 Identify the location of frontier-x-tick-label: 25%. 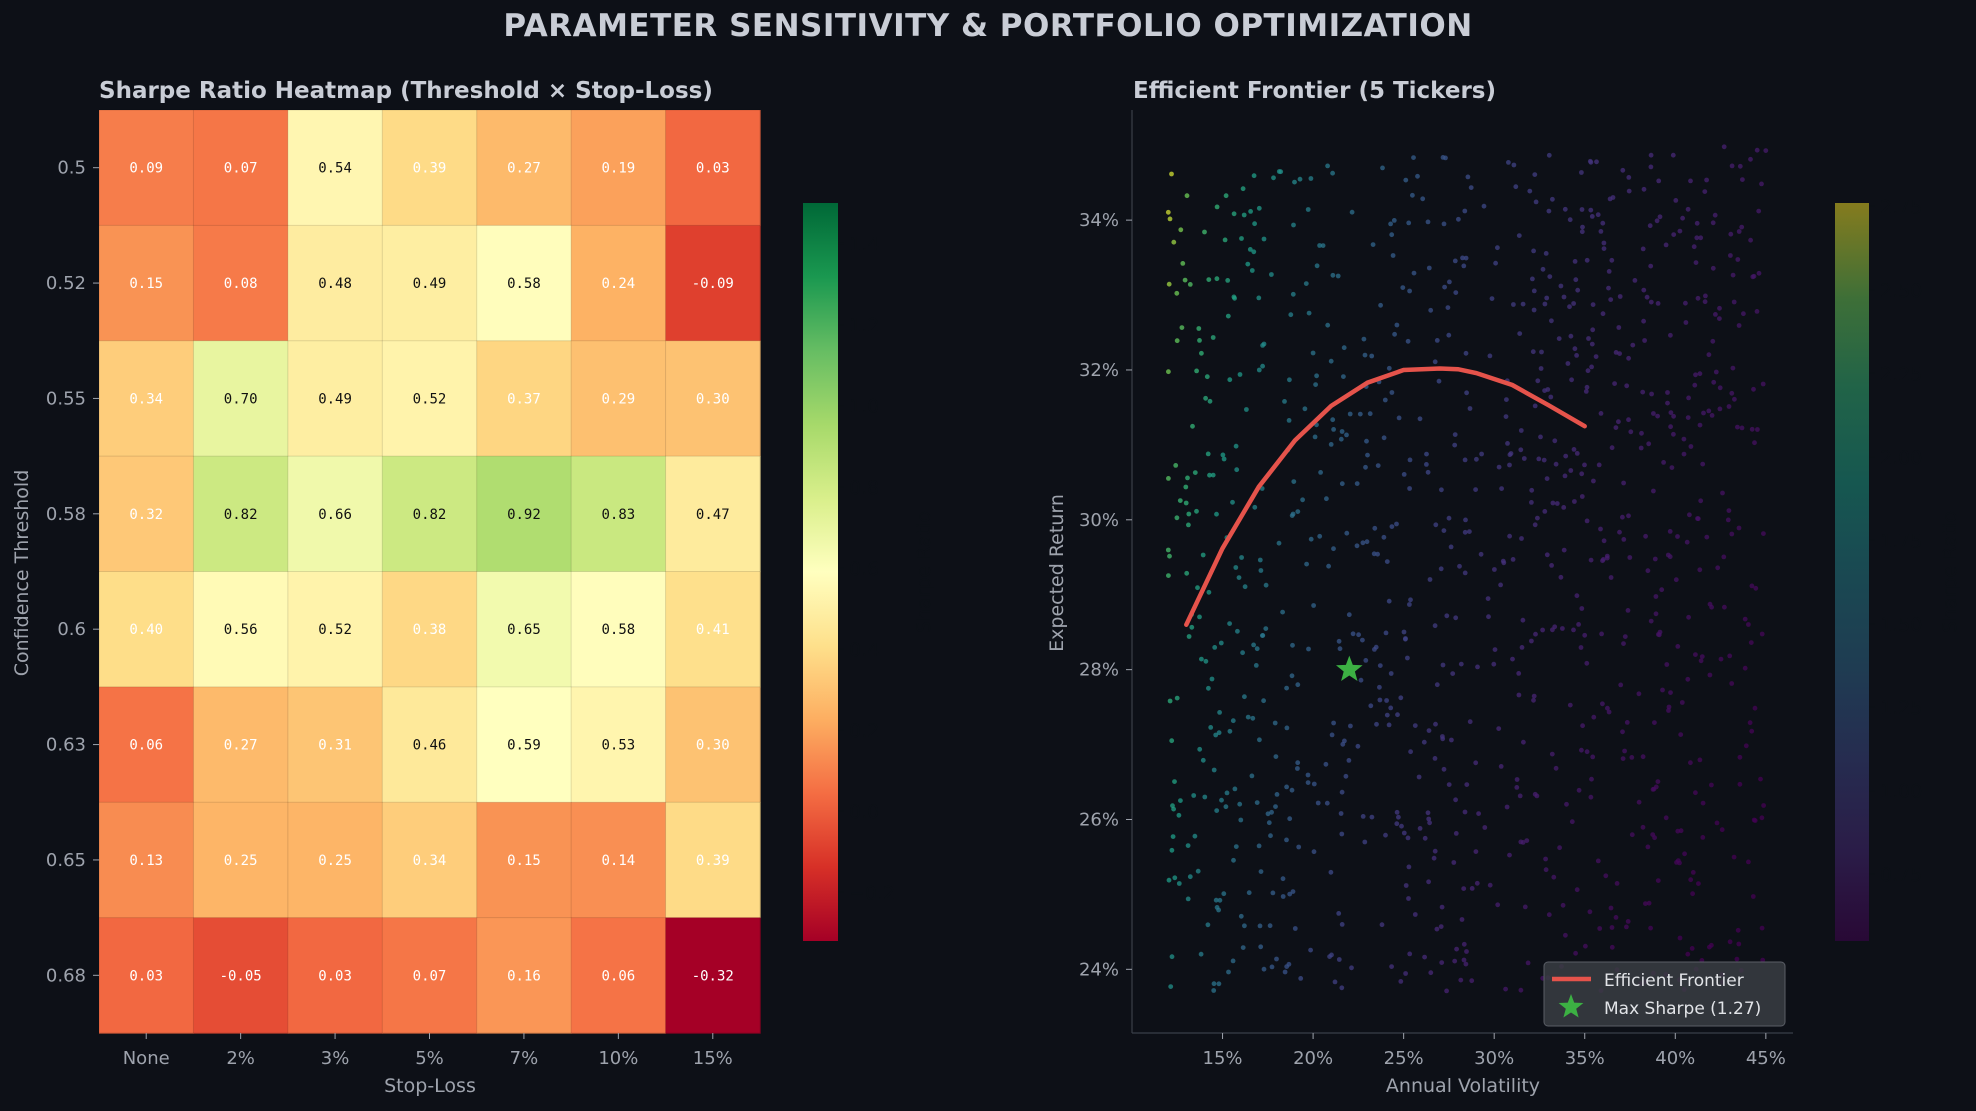
(1404, 1058).